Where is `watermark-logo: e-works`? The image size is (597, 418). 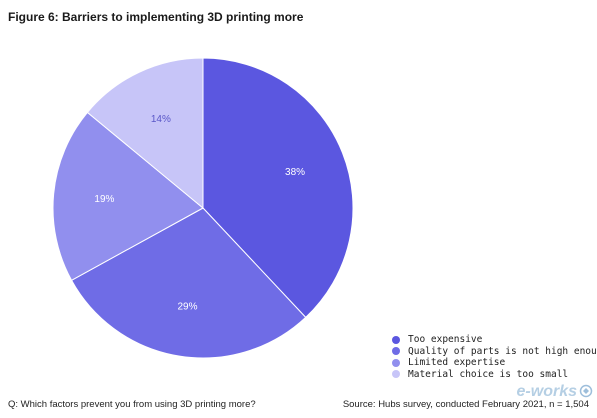 watermark-logo: e-works is located at coordinates (546, 391).